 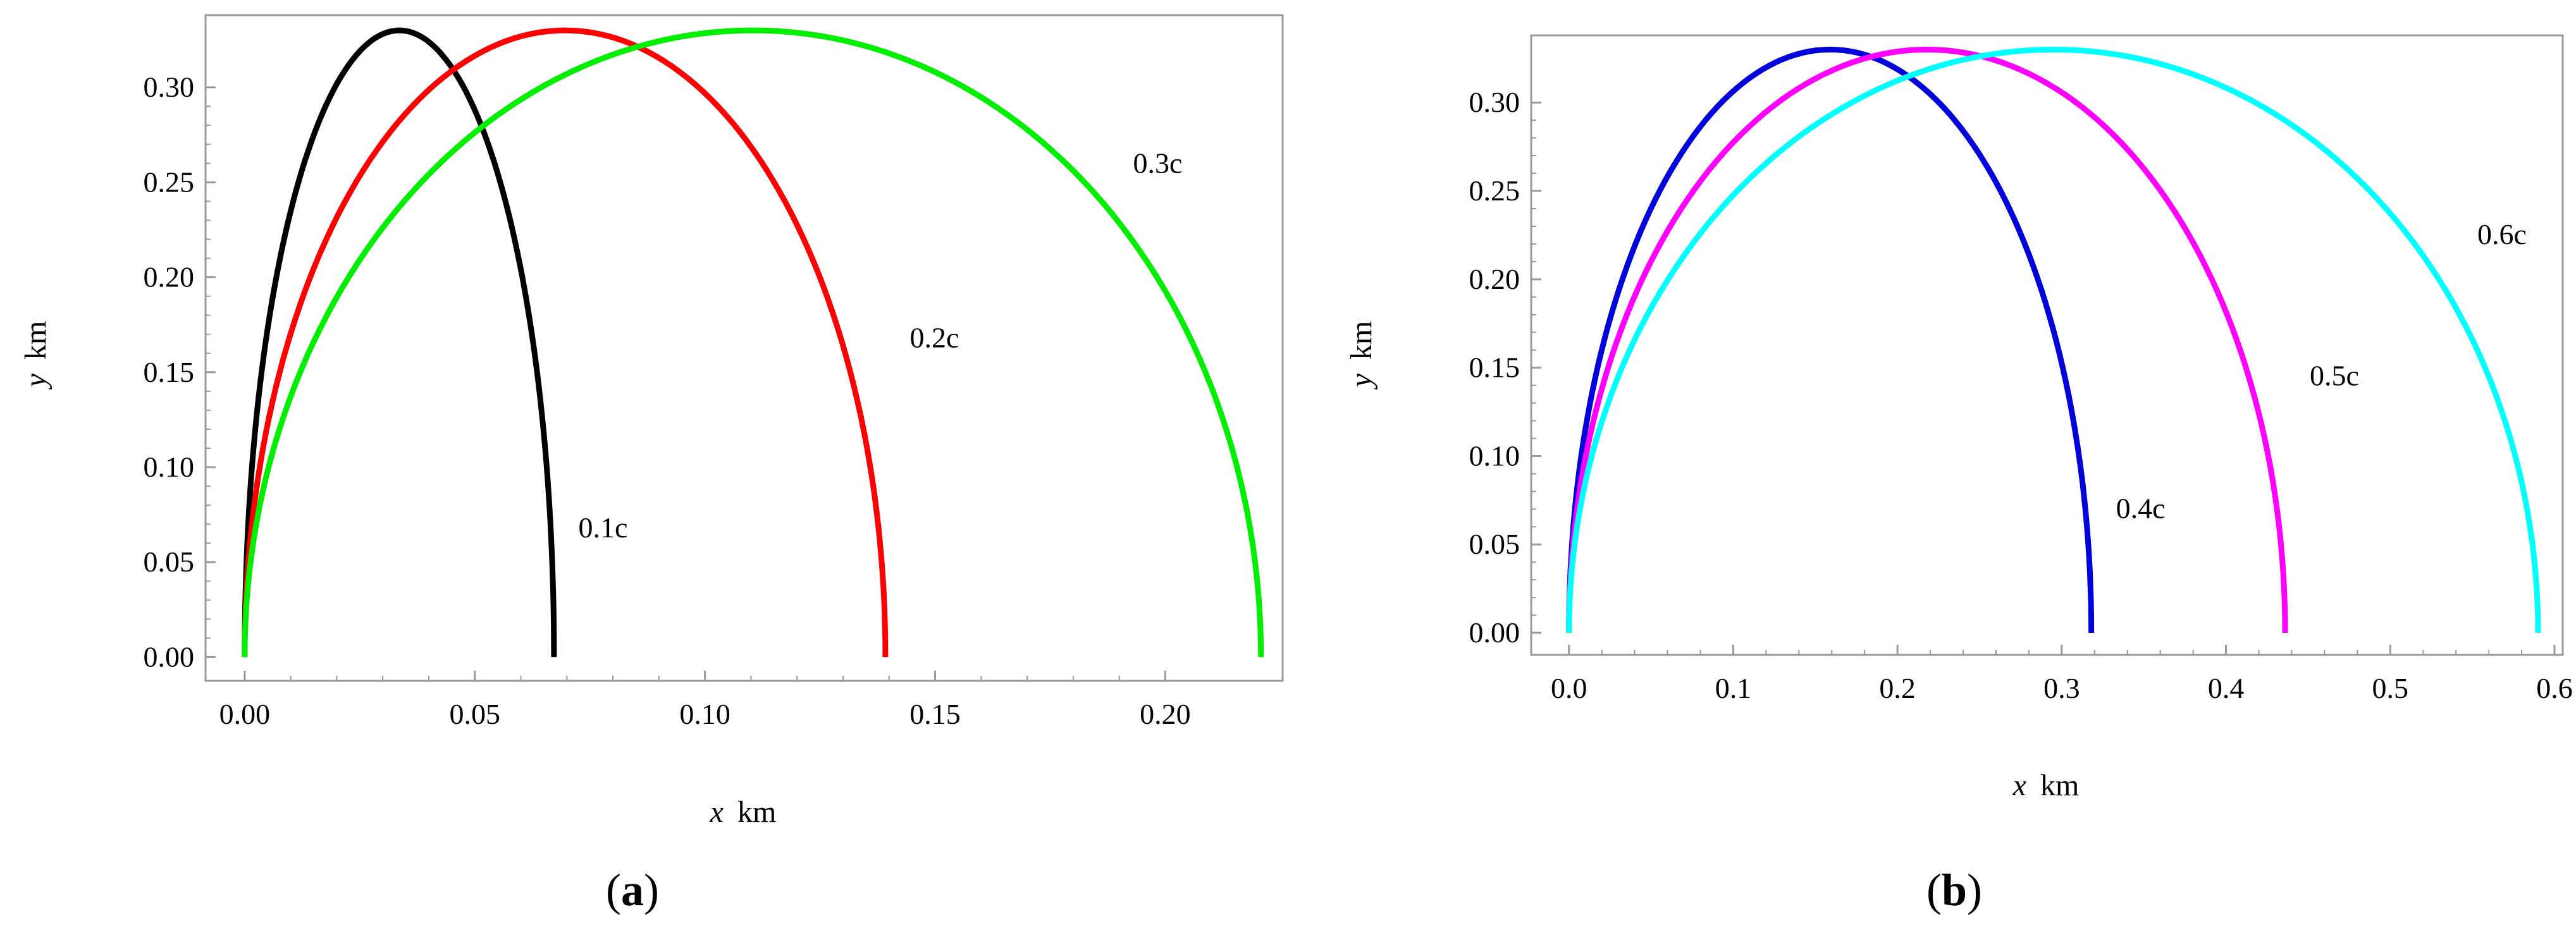 I want to click on series-label-0.1c: 0.1c, so click(x=603, y=527).